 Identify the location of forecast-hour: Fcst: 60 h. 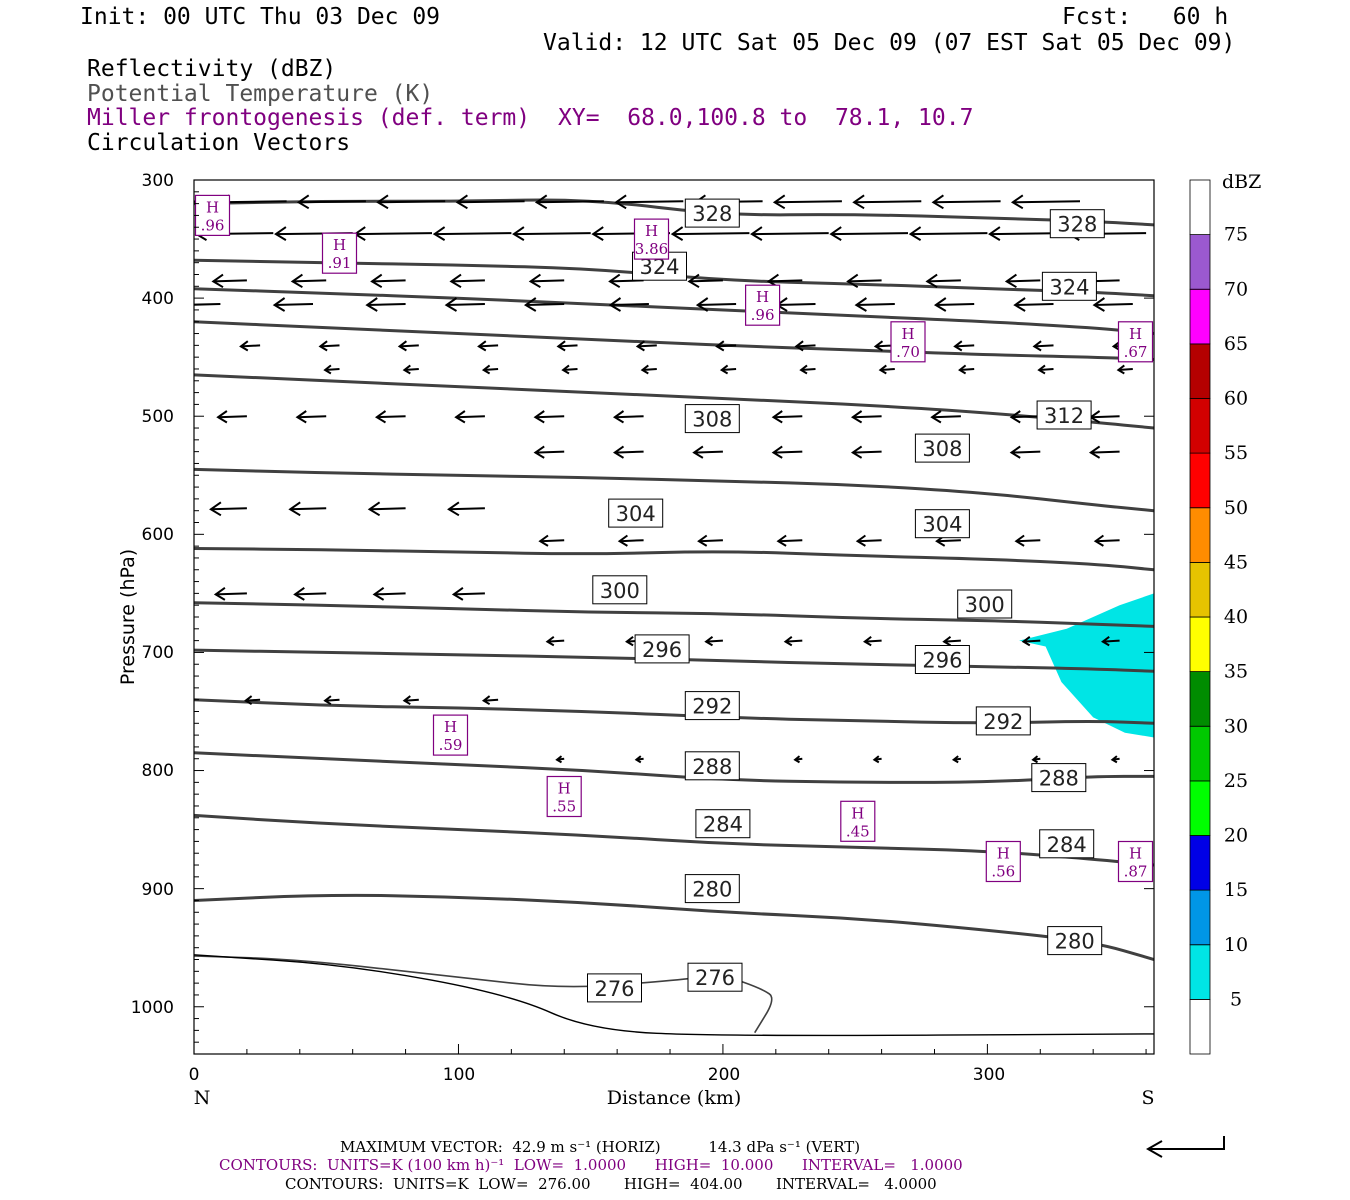
(1145, 17).